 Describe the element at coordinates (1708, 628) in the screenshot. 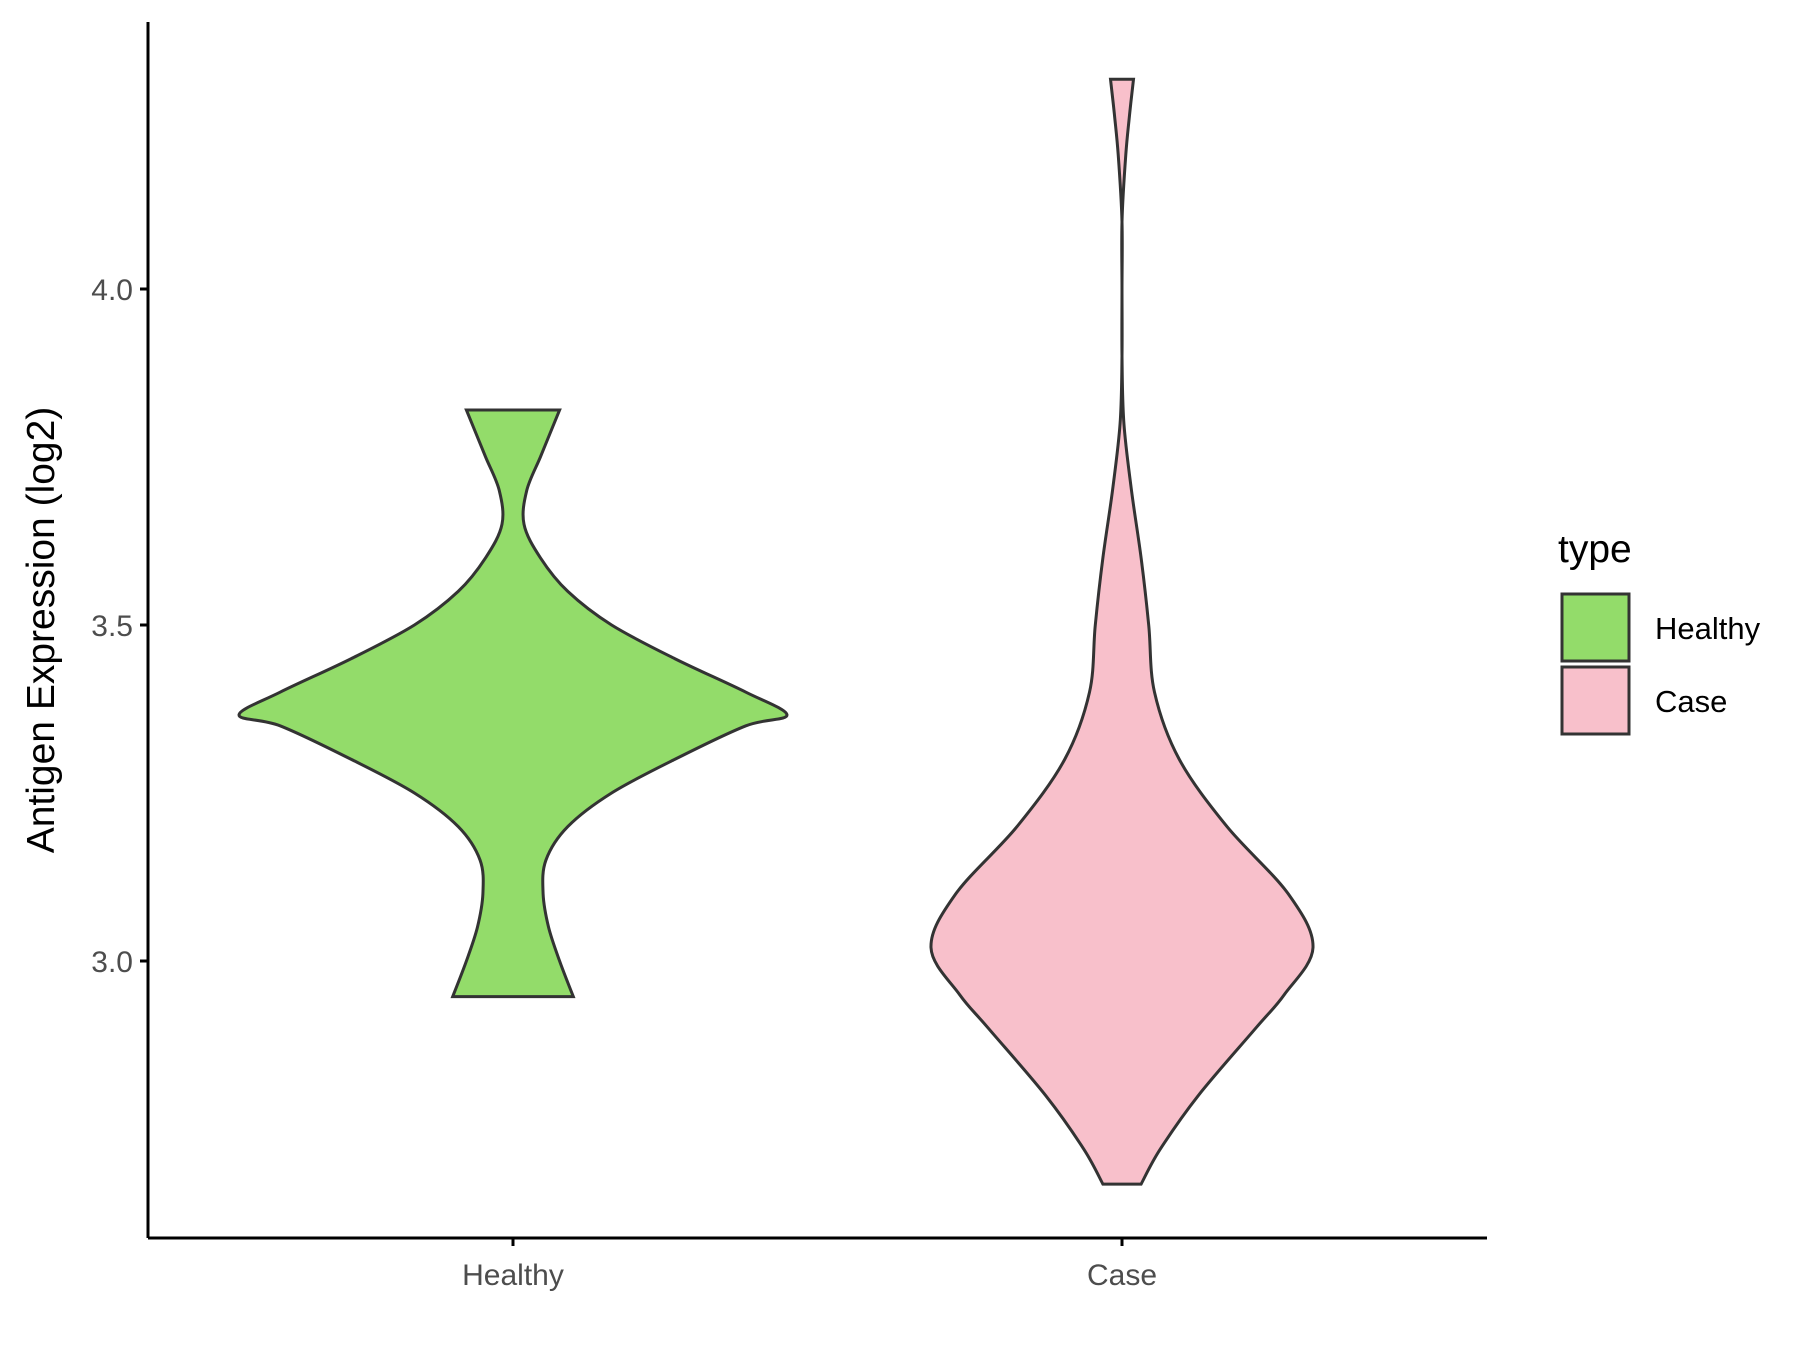

I see `legend-label-healthy: Healthy` at that location.